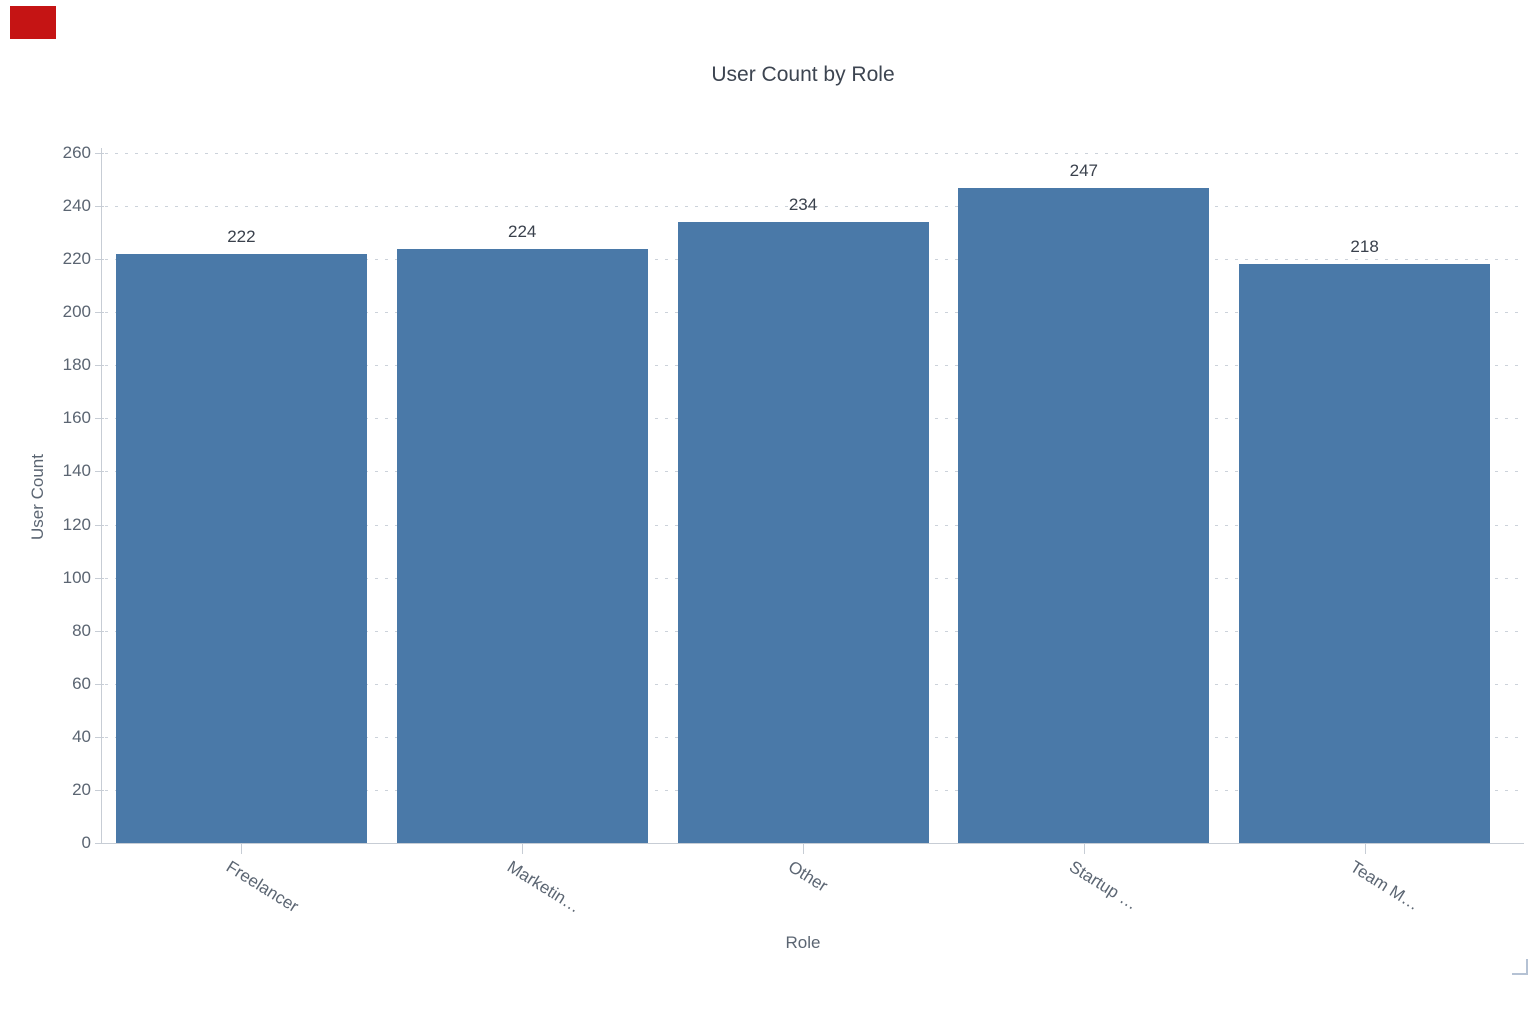 The width and height of the screenshot is (1530, 1020). I want to click on resize-handle-icon, so click(1520, 967).